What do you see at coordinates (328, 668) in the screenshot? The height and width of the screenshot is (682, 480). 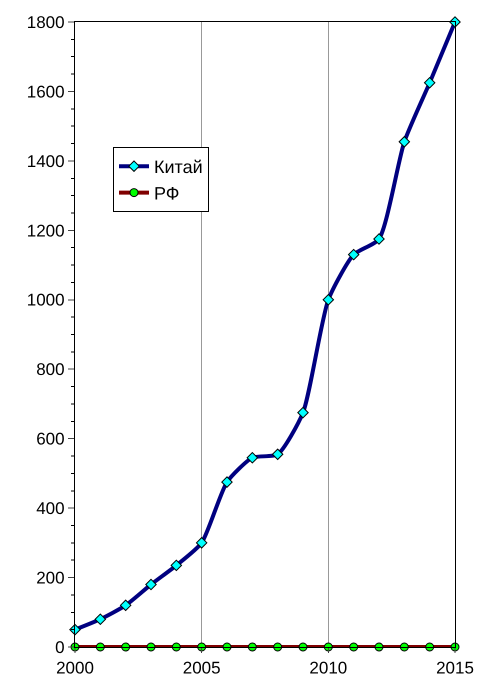 I see `x-tick-label: 2010` at bounding box center [328, 668].